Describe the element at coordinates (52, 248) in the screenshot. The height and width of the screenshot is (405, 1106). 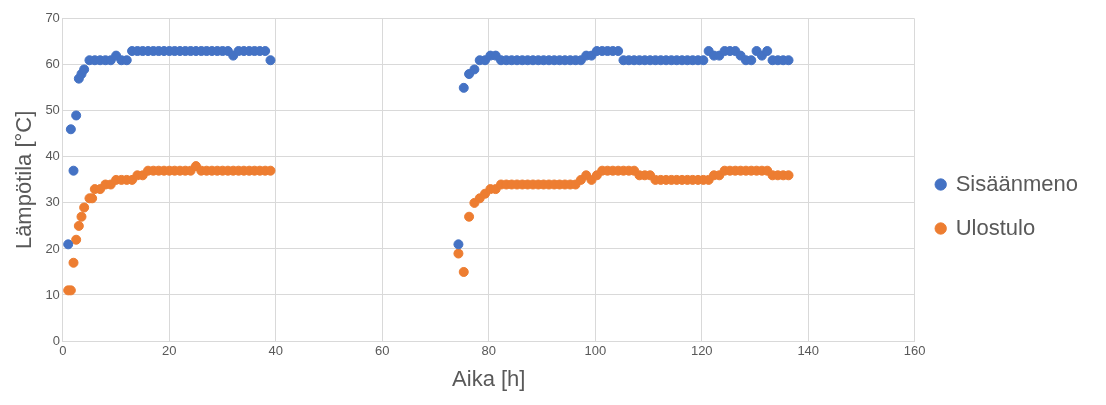
I see `y-tick-label: 20` at that location.